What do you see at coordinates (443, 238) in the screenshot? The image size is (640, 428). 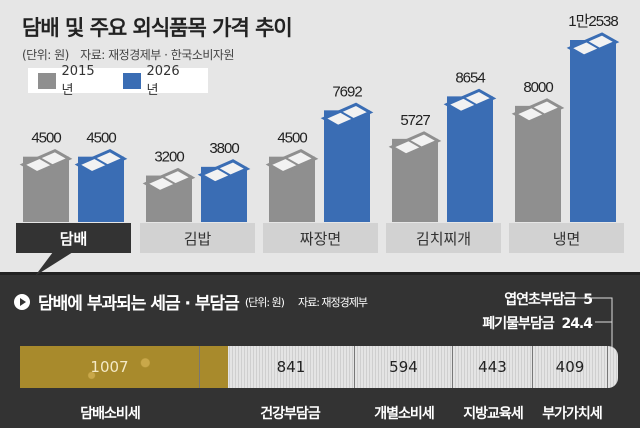 I see `category-label: 김치찌개` at bounding box center [443, 238].